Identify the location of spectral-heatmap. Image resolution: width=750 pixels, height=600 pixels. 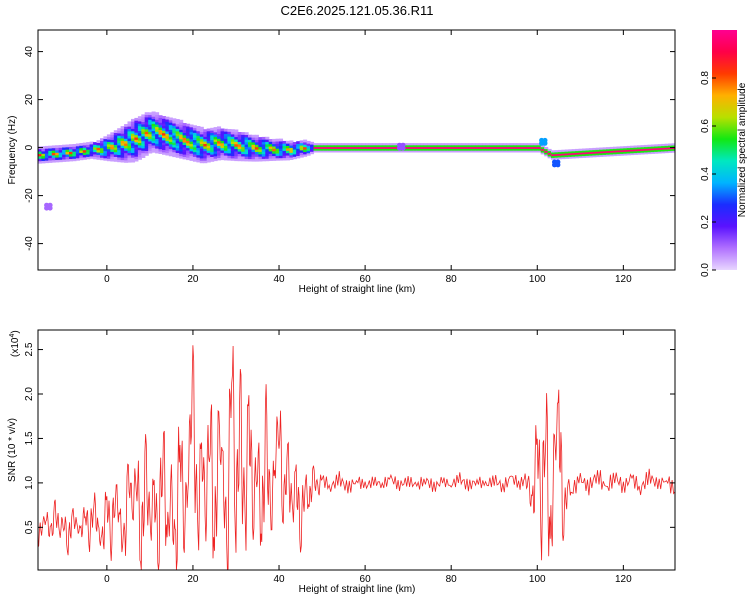
(358, 161).